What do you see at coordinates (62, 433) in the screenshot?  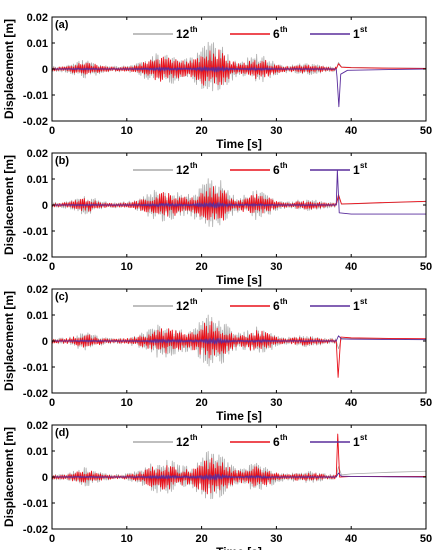 I see `panel-label: (d)` at bounding box center [62, 433].